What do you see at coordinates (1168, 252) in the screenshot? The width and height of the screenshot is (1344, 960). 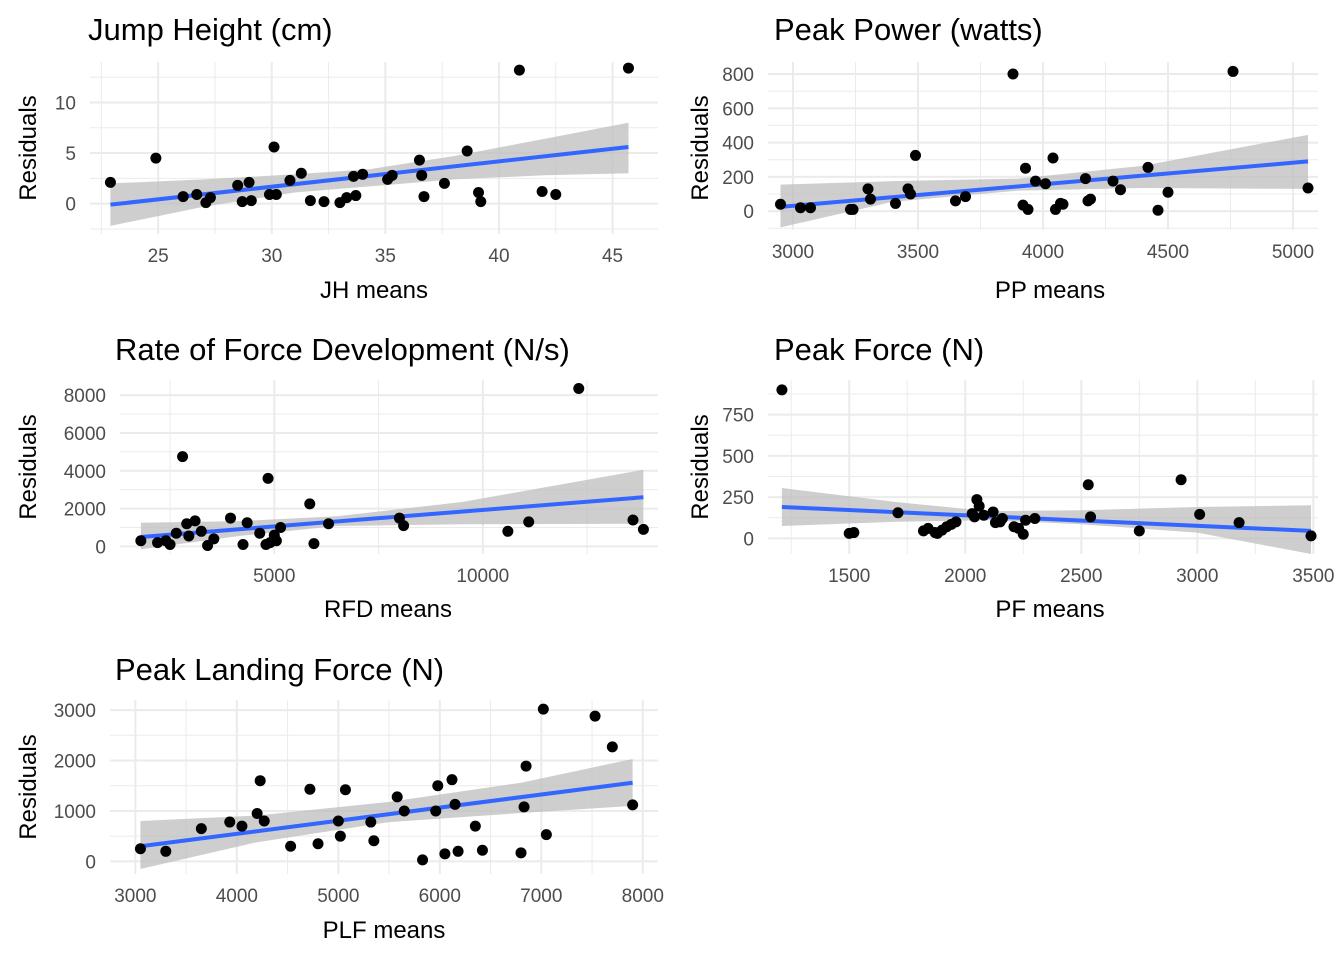 I see `x-tick-label: 4500` at bounding box center [1168, 252].